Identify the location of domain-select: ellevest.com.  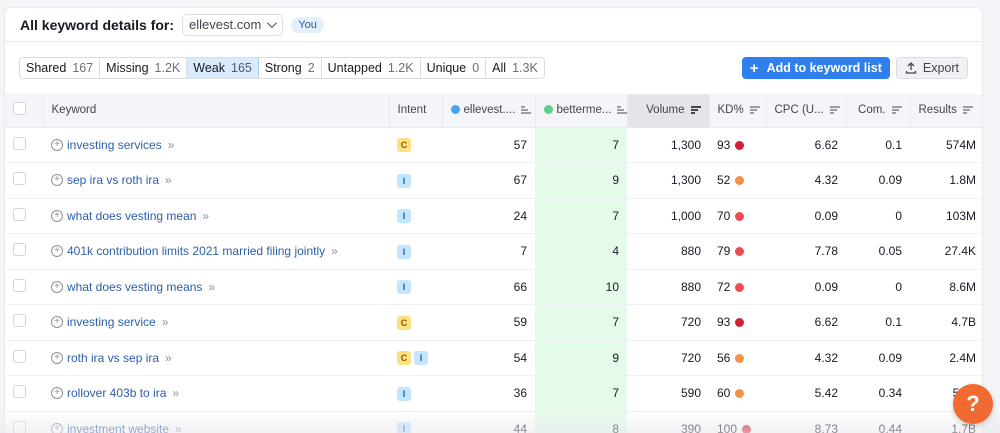
(233, 24).